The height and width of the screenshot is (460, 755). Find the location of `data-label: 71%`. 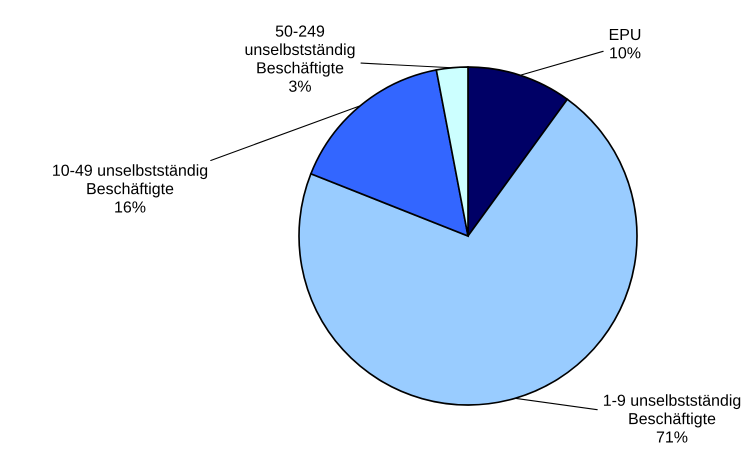

data-label: 71% is located at coordinates (672, 437).